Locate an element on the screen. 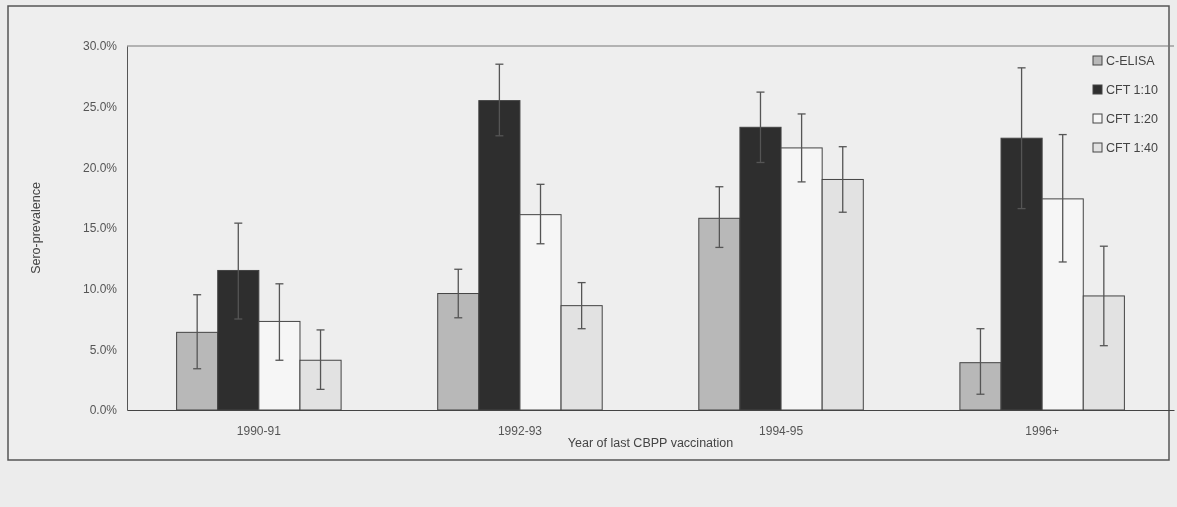 This screenshot has width=1177, height=507. y-axis-title: Sero-prevalence is located at coordinates (36, 228).